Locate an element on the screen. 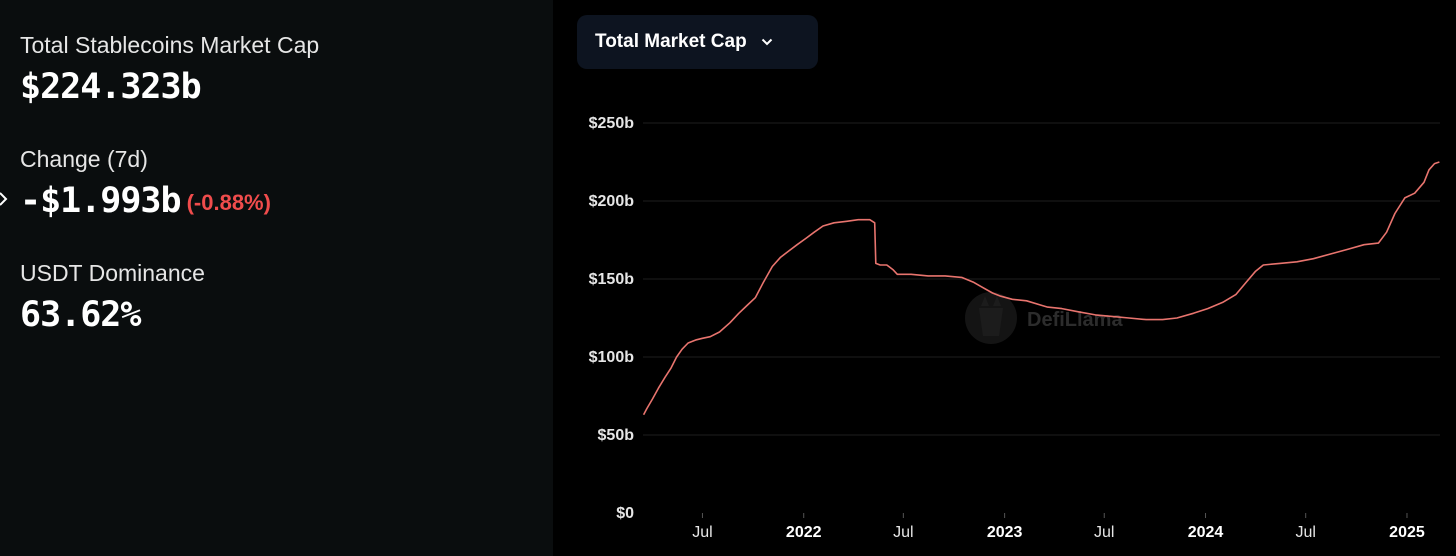  metric-dropdown: Total Market Cap is located at coordinates (697, 42).